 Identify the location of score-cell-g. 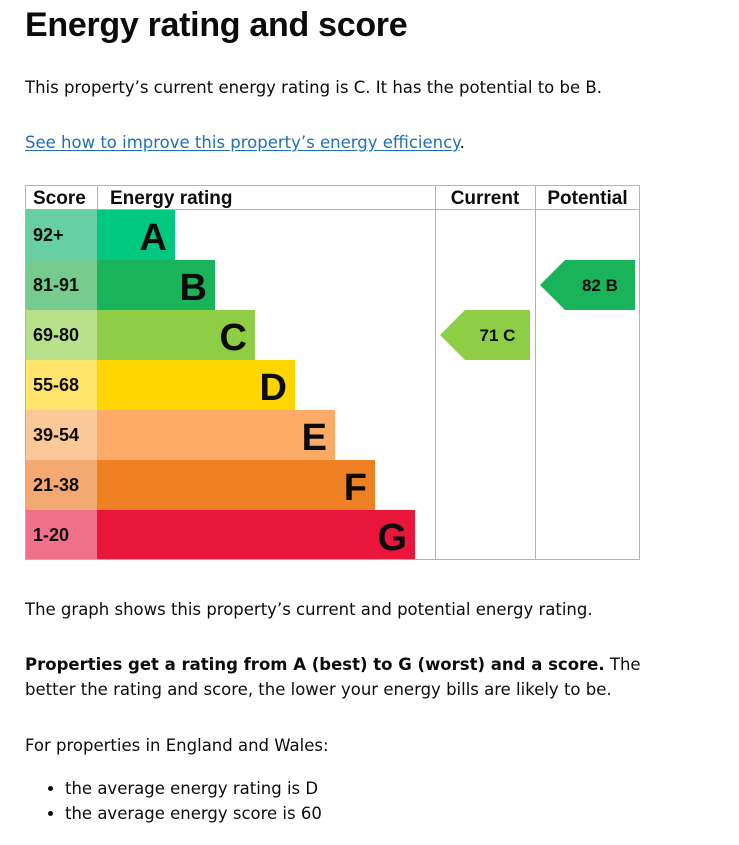
(61, 535).